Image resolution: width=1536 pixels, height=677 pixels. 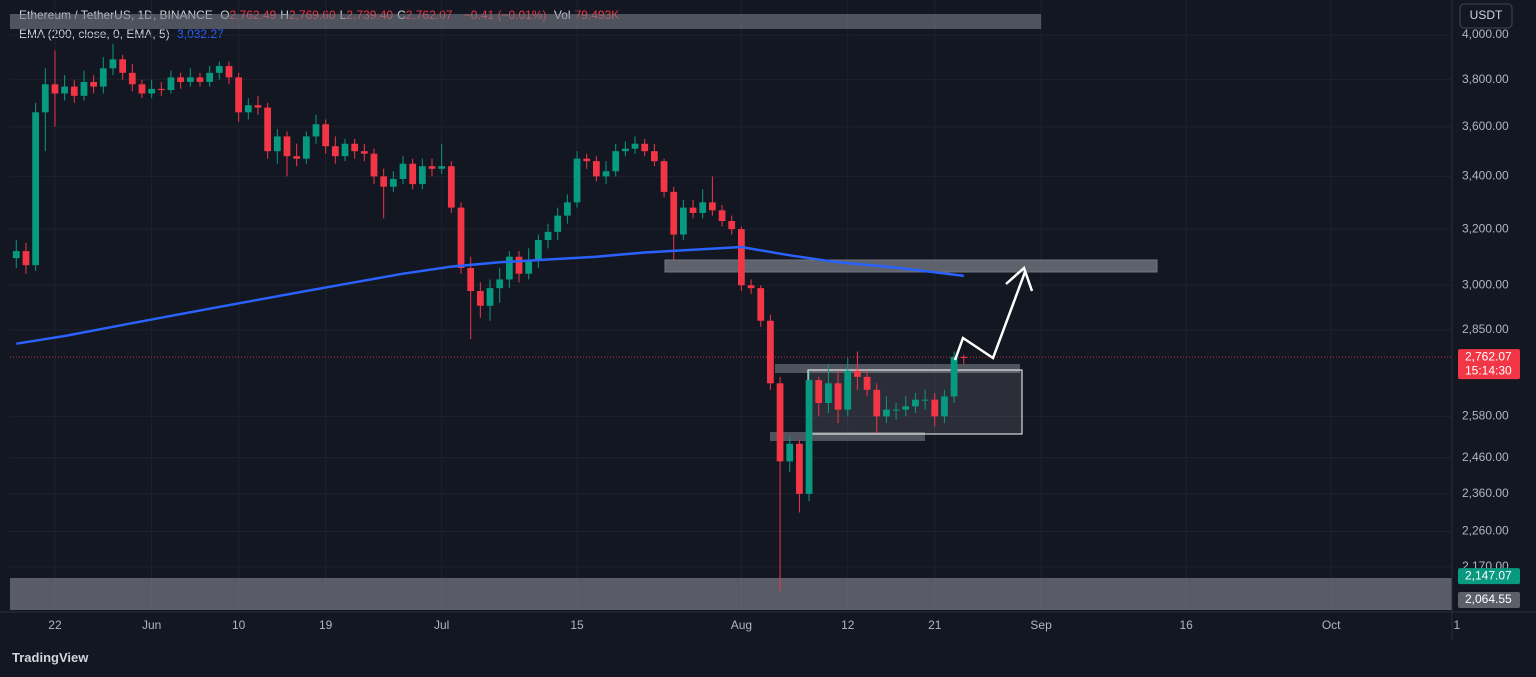 What do you see at coordinates (326, 625) in the screenshot?
I see `x-tick-label: 19` at bounding box center [326, 625].